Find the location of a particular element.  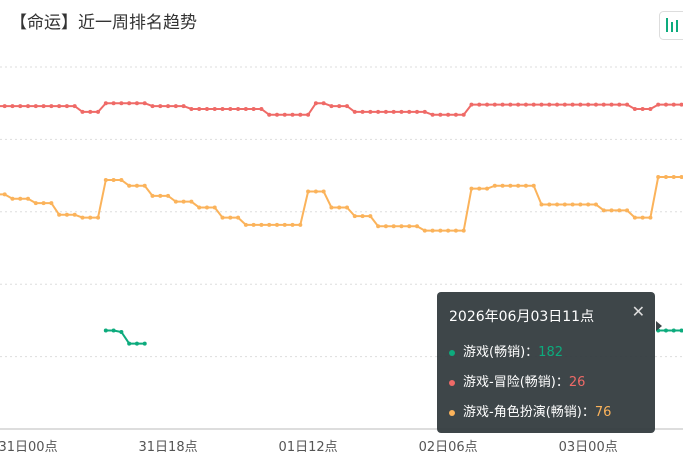

chart-type-button is located at coordinates (671, 25).